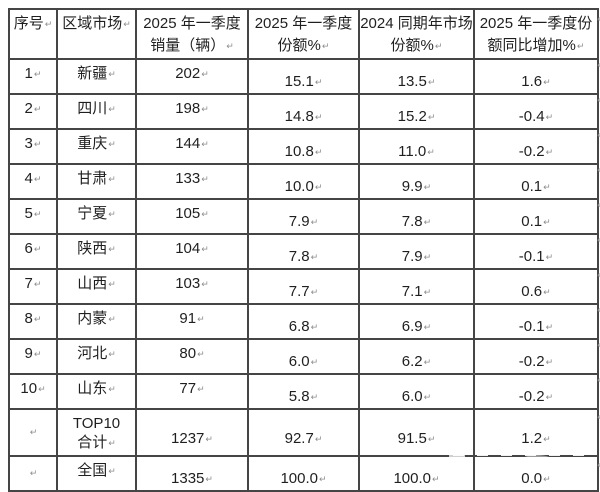 This screenshot has width=600, height=492. I want to click on table-row-top10-total: ↵ TOP10 合计↵ 1237↵ 92.7↵ 91.5↵ 1.2↵, so click(303, 432).